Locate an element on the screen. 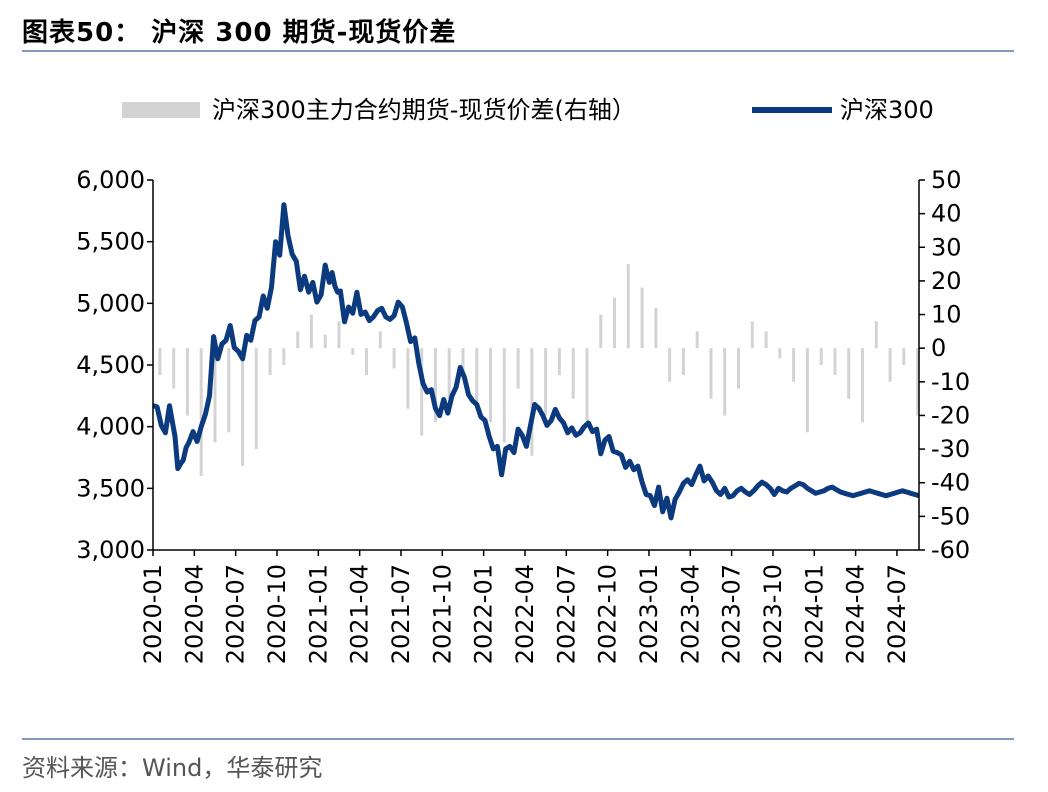 This screenshot has height=792, width=1048. right-tick-label: -10 is located at coordinates (950, 382).